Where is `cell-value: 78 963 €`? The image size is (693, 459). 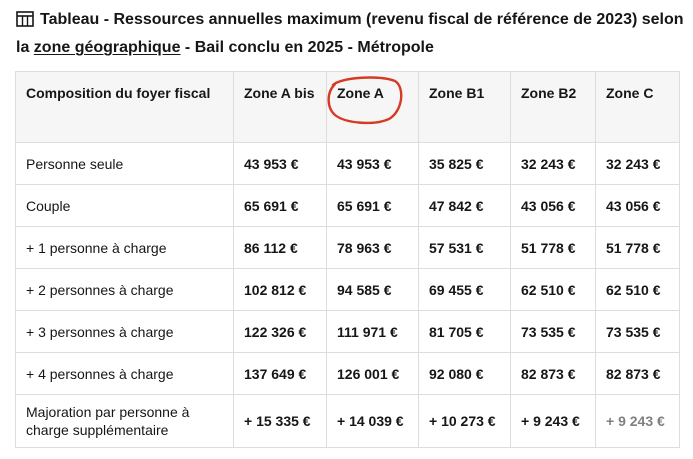 cell-value: 78 963 € is located at coordinates (372, 247).